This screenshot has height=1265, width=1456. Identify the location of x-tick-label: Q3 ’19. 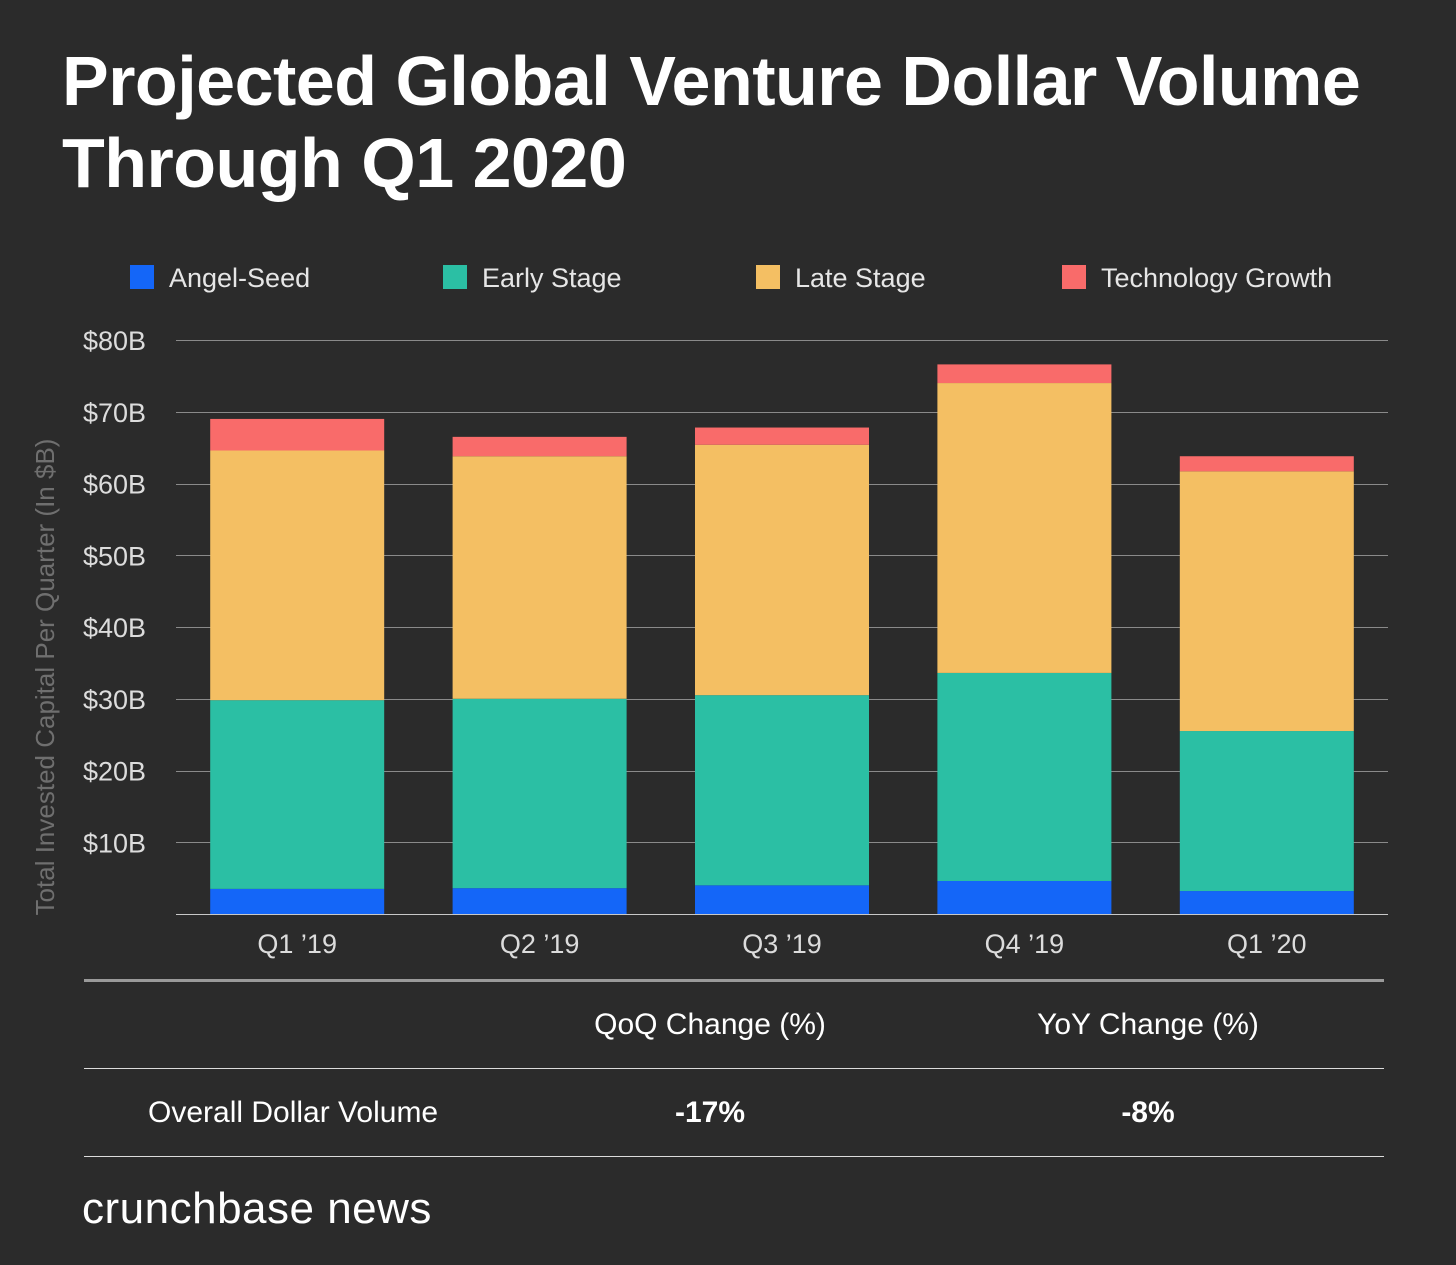
(782, 944).